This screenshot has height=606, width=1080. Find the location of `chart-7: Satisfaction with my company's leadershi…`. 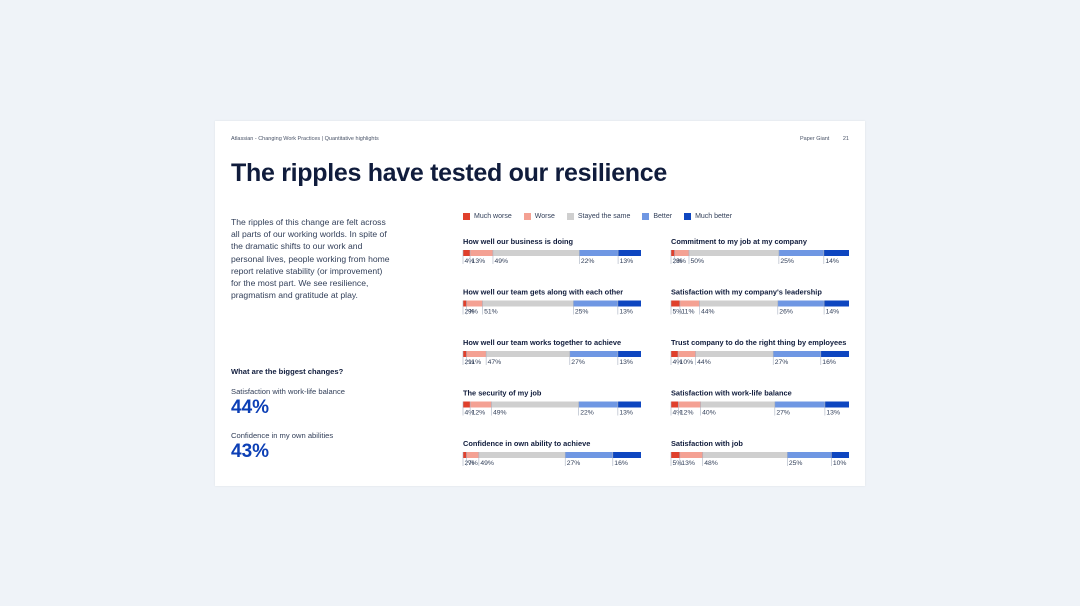

chart-7: Satisfaction with my company's leadershi… is located at coordinates (759, 302).